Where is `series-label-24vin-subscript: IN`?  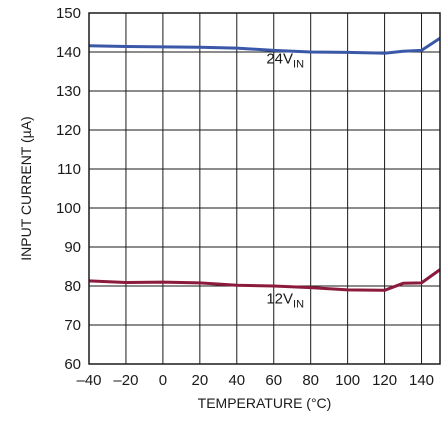 series-label-24vin-subscript: IN is located at coordinates (298, 65).